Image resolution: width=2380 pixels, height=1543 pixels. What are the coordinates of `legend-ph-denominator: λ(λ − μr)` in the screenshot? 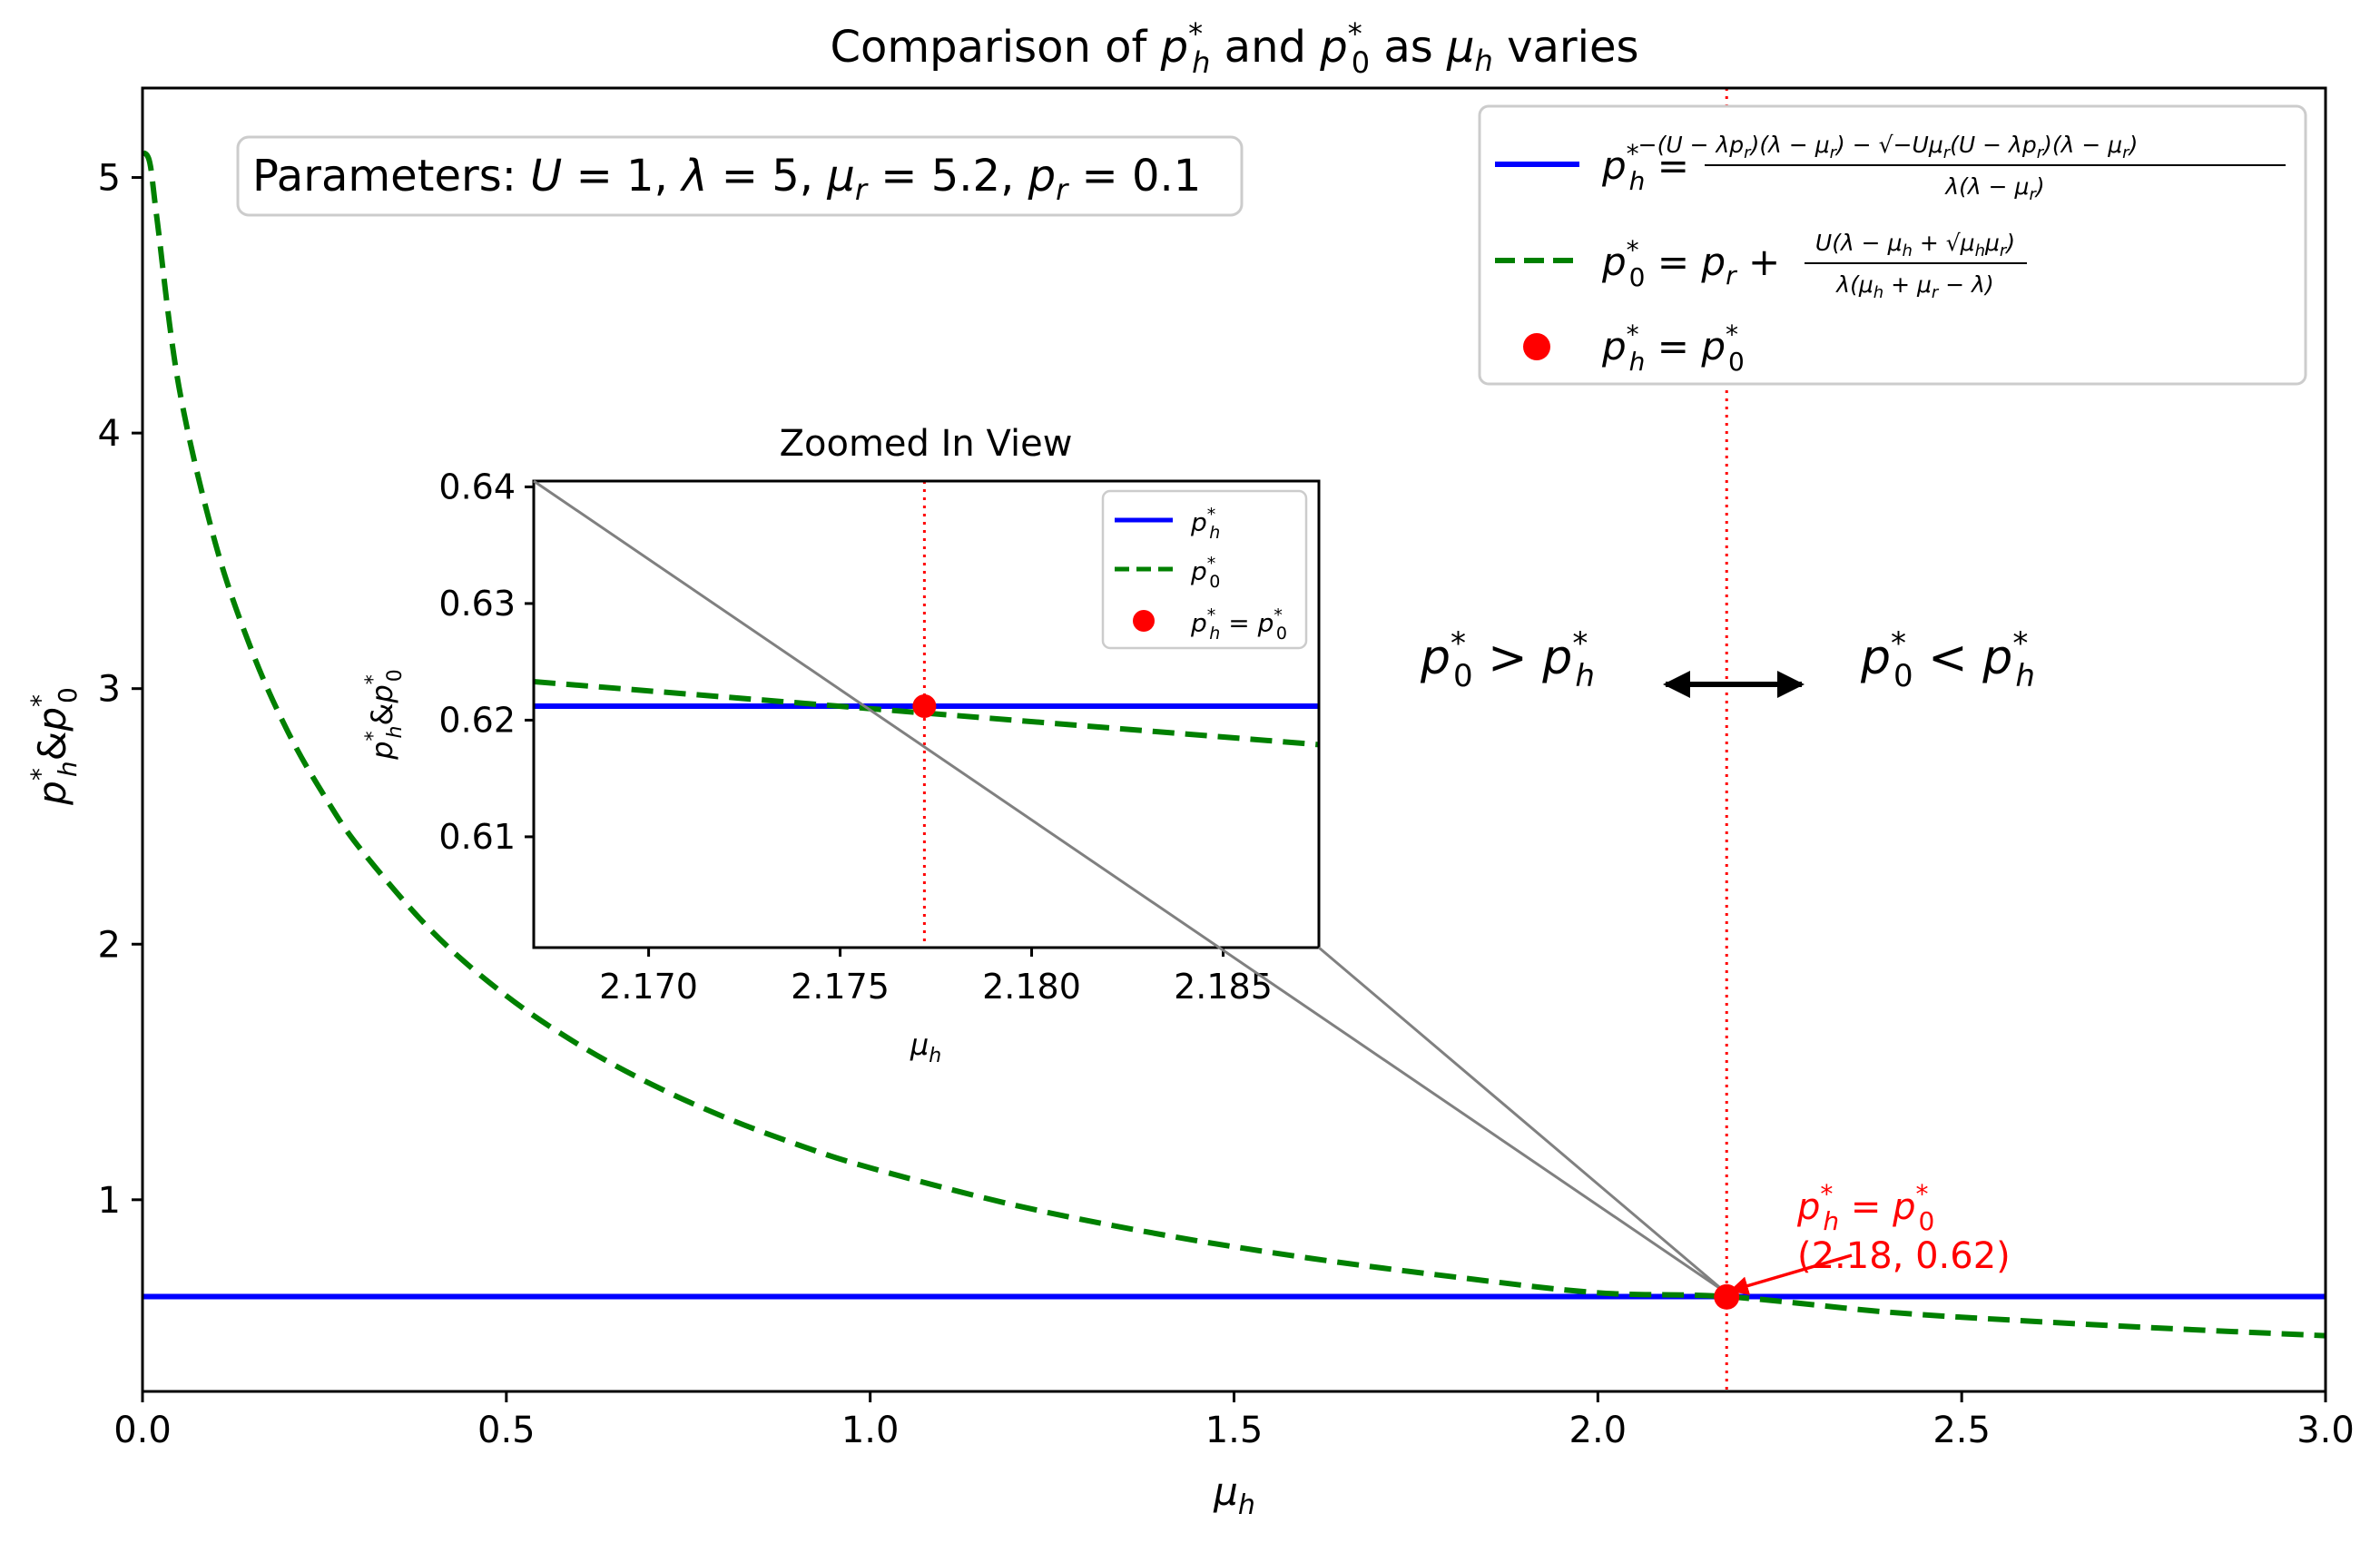 It's located at (1994, 188).